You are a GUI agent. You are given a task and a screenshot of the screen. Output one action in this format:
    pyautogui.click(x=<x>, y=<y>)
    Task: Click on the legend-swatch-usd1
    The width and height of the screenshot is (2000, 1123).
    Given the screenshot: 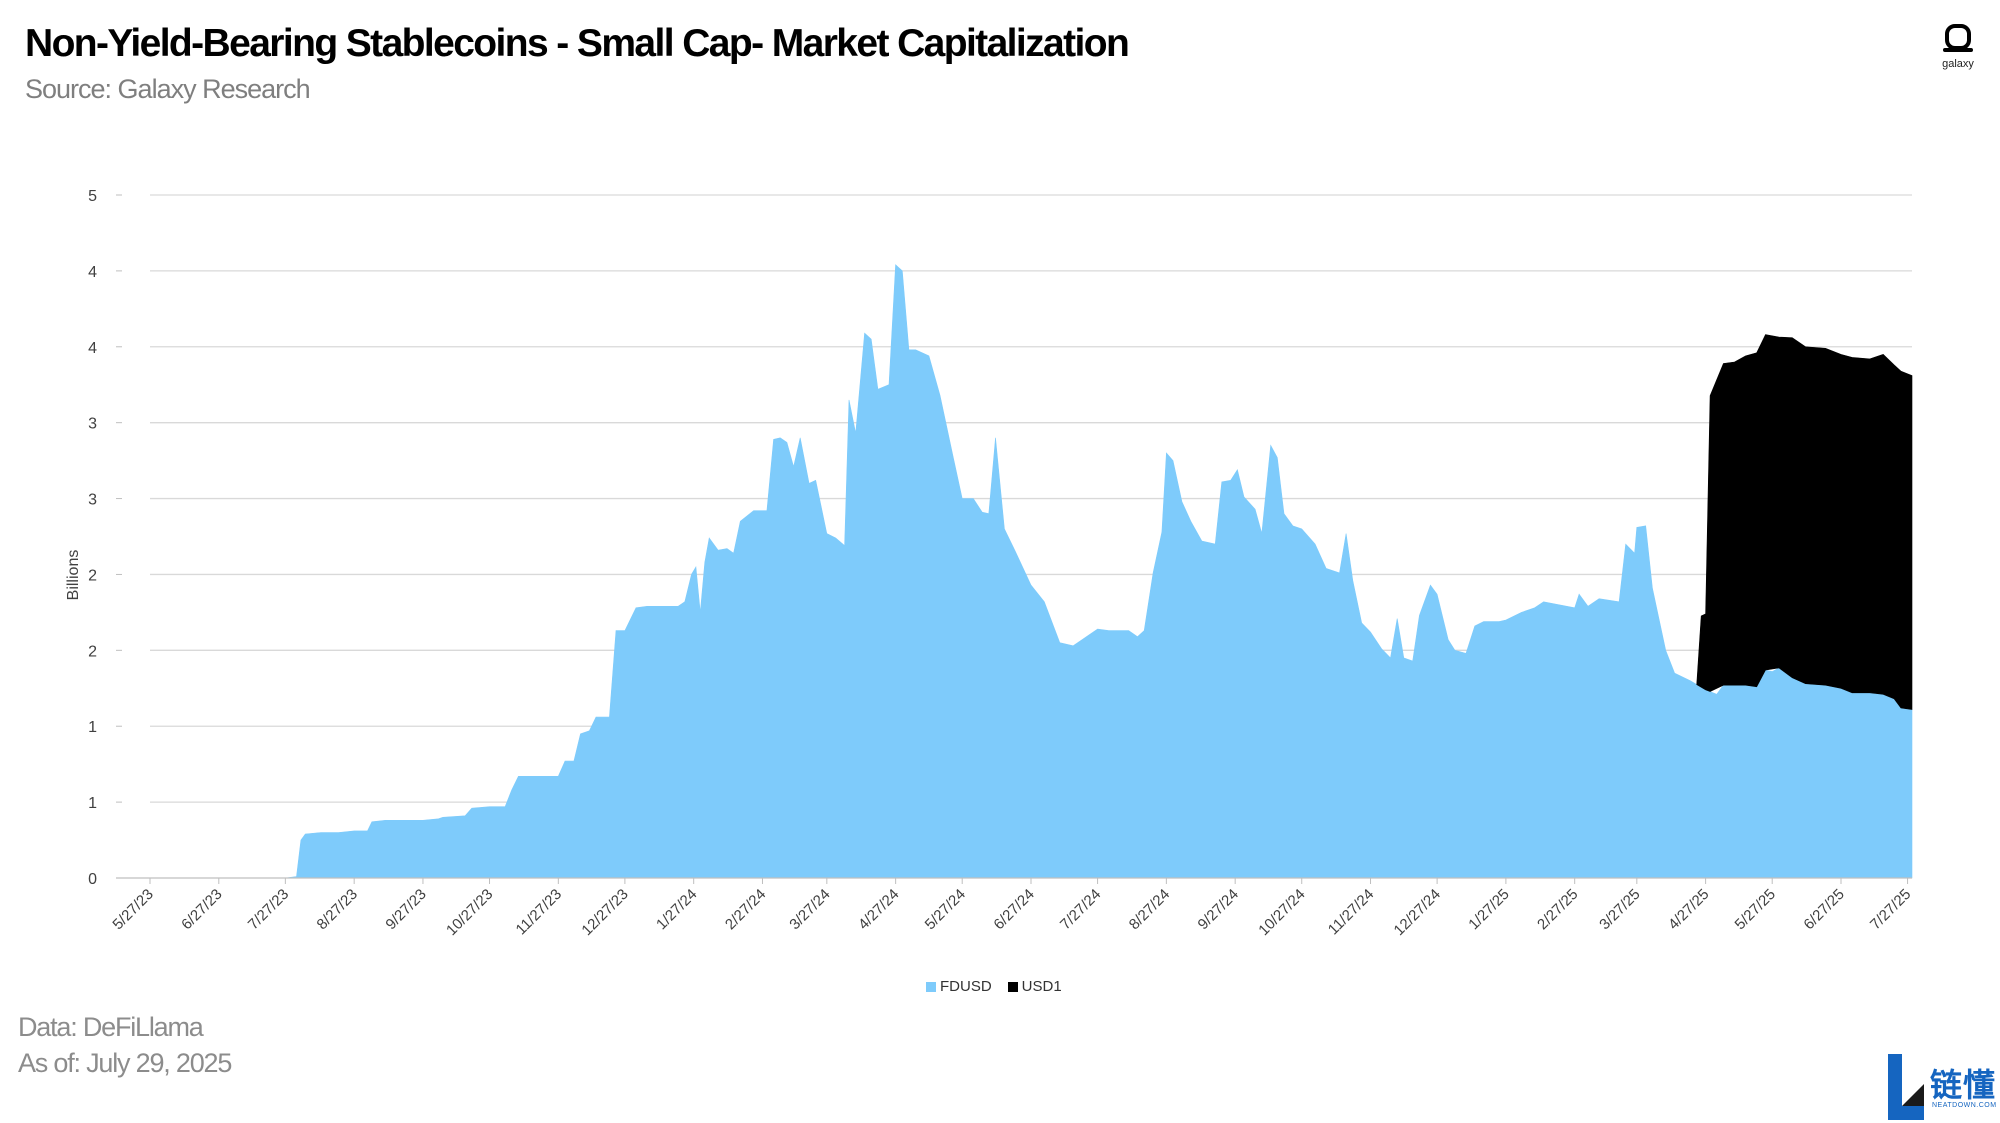 What is the action you would take?
    pyautogui.click(x=1012, y=986)
    